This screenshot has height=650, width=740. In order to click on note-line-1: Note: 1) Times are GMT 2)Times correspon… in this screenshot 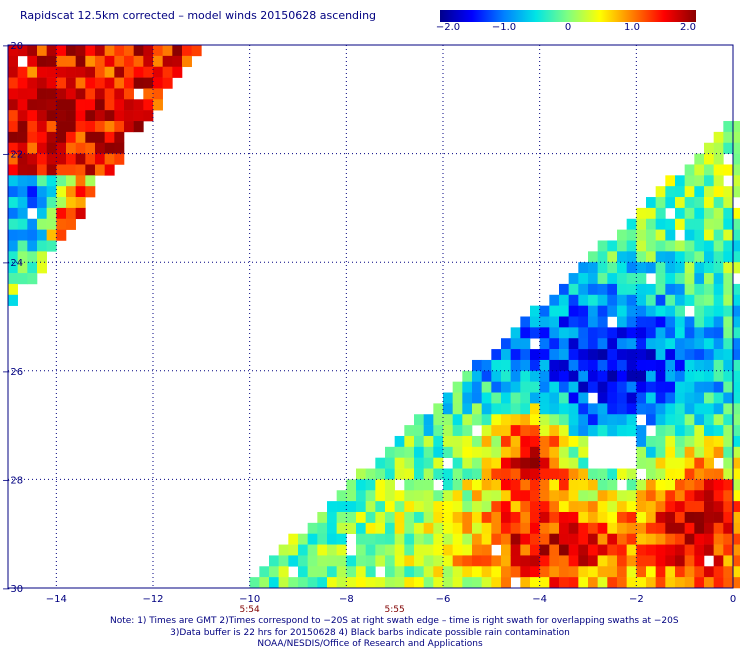, I will do `click(394, 621)`.